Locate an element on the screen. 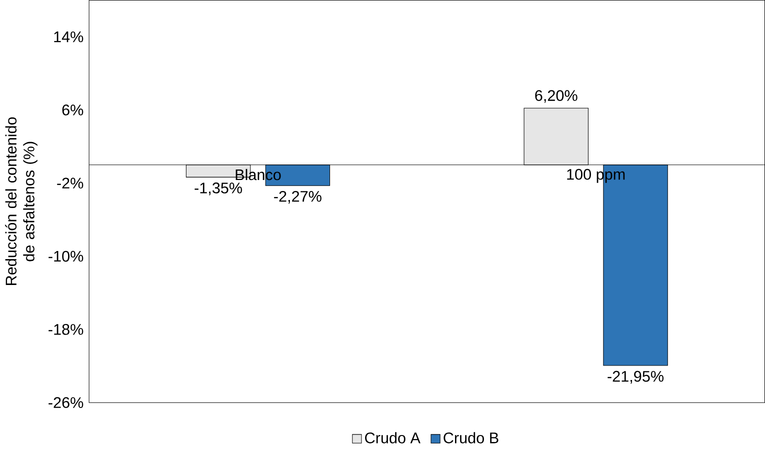  y-axis-title: Reducción del contenido de asfaltenos (%) is located at coordinates (21, 202).